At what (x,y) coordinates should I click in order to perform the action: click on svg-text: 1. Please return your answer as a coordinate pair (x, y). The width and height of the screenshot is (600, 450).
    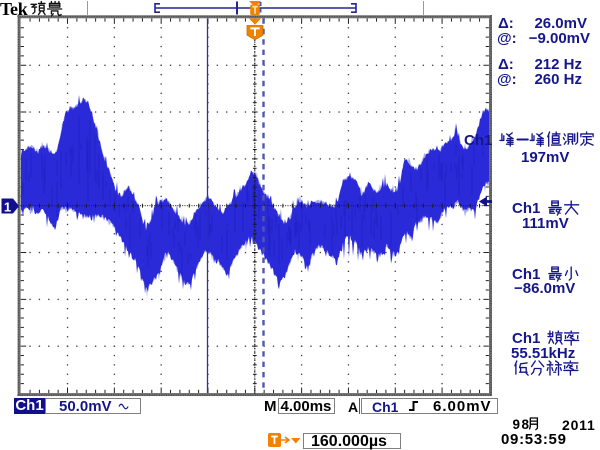
    Looking at the image, I should click on (7, 207).